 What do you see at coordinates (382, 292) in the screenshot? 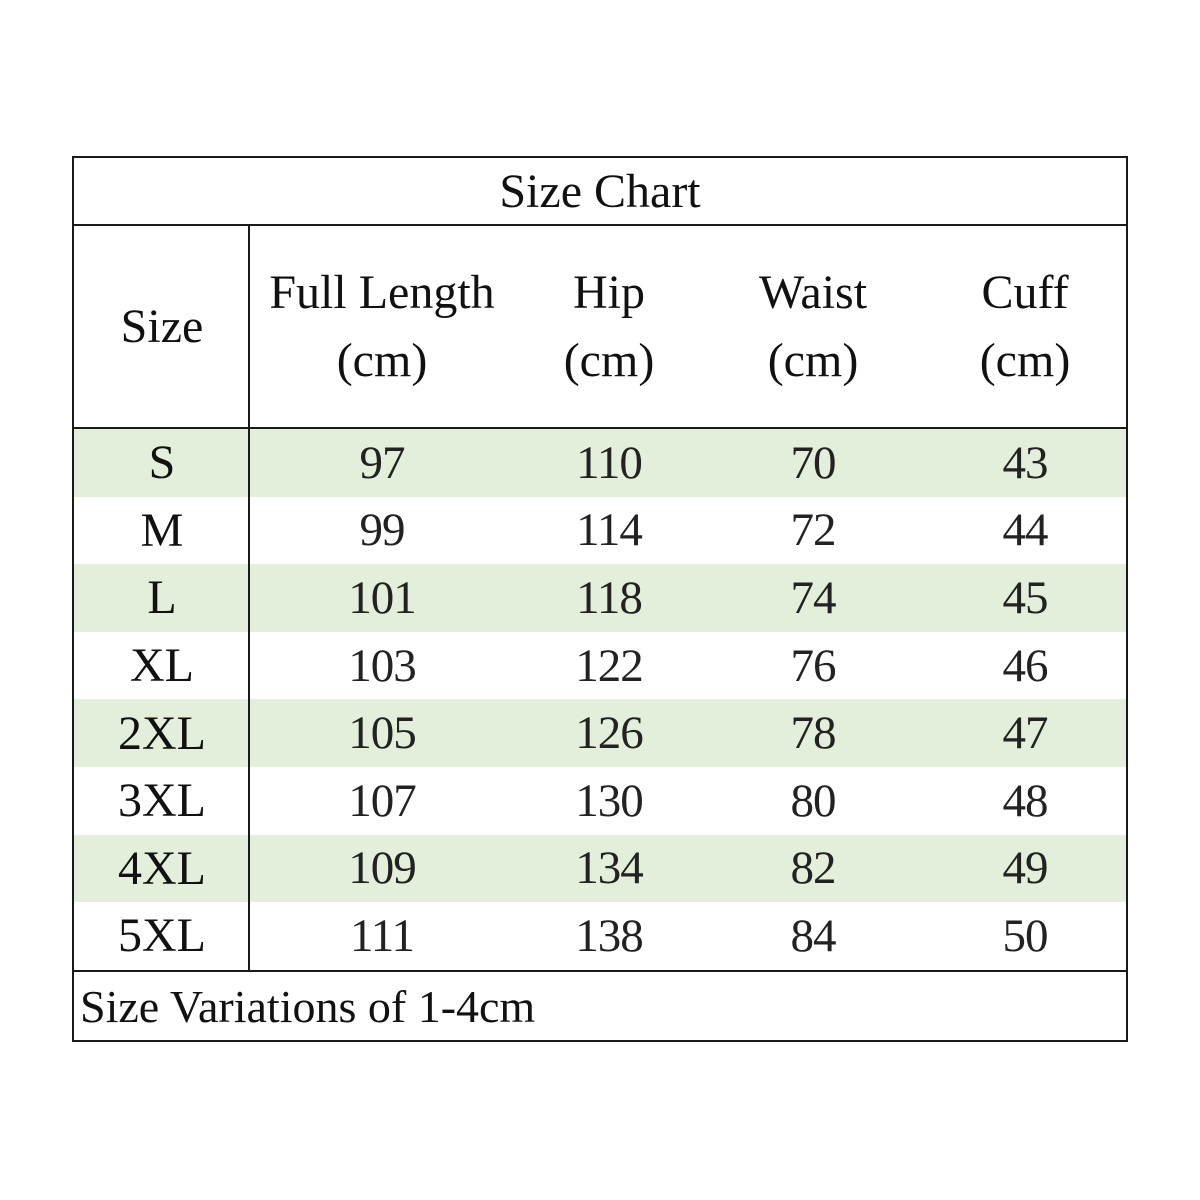
I see `header-full-length-label: Full Length` at bounding box center [382, 292].